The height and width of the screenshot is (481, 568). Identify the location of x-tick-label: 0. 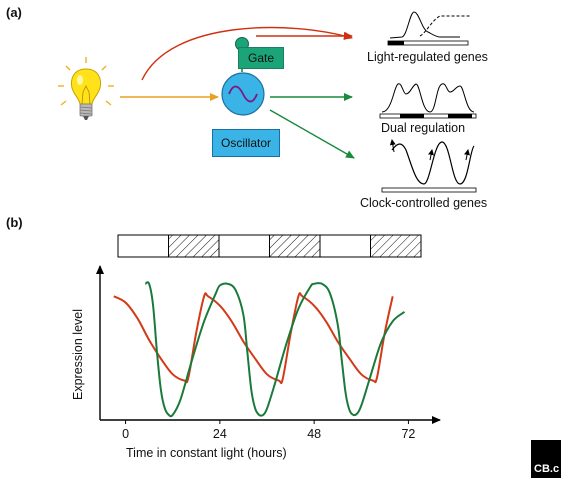
(126, 434).